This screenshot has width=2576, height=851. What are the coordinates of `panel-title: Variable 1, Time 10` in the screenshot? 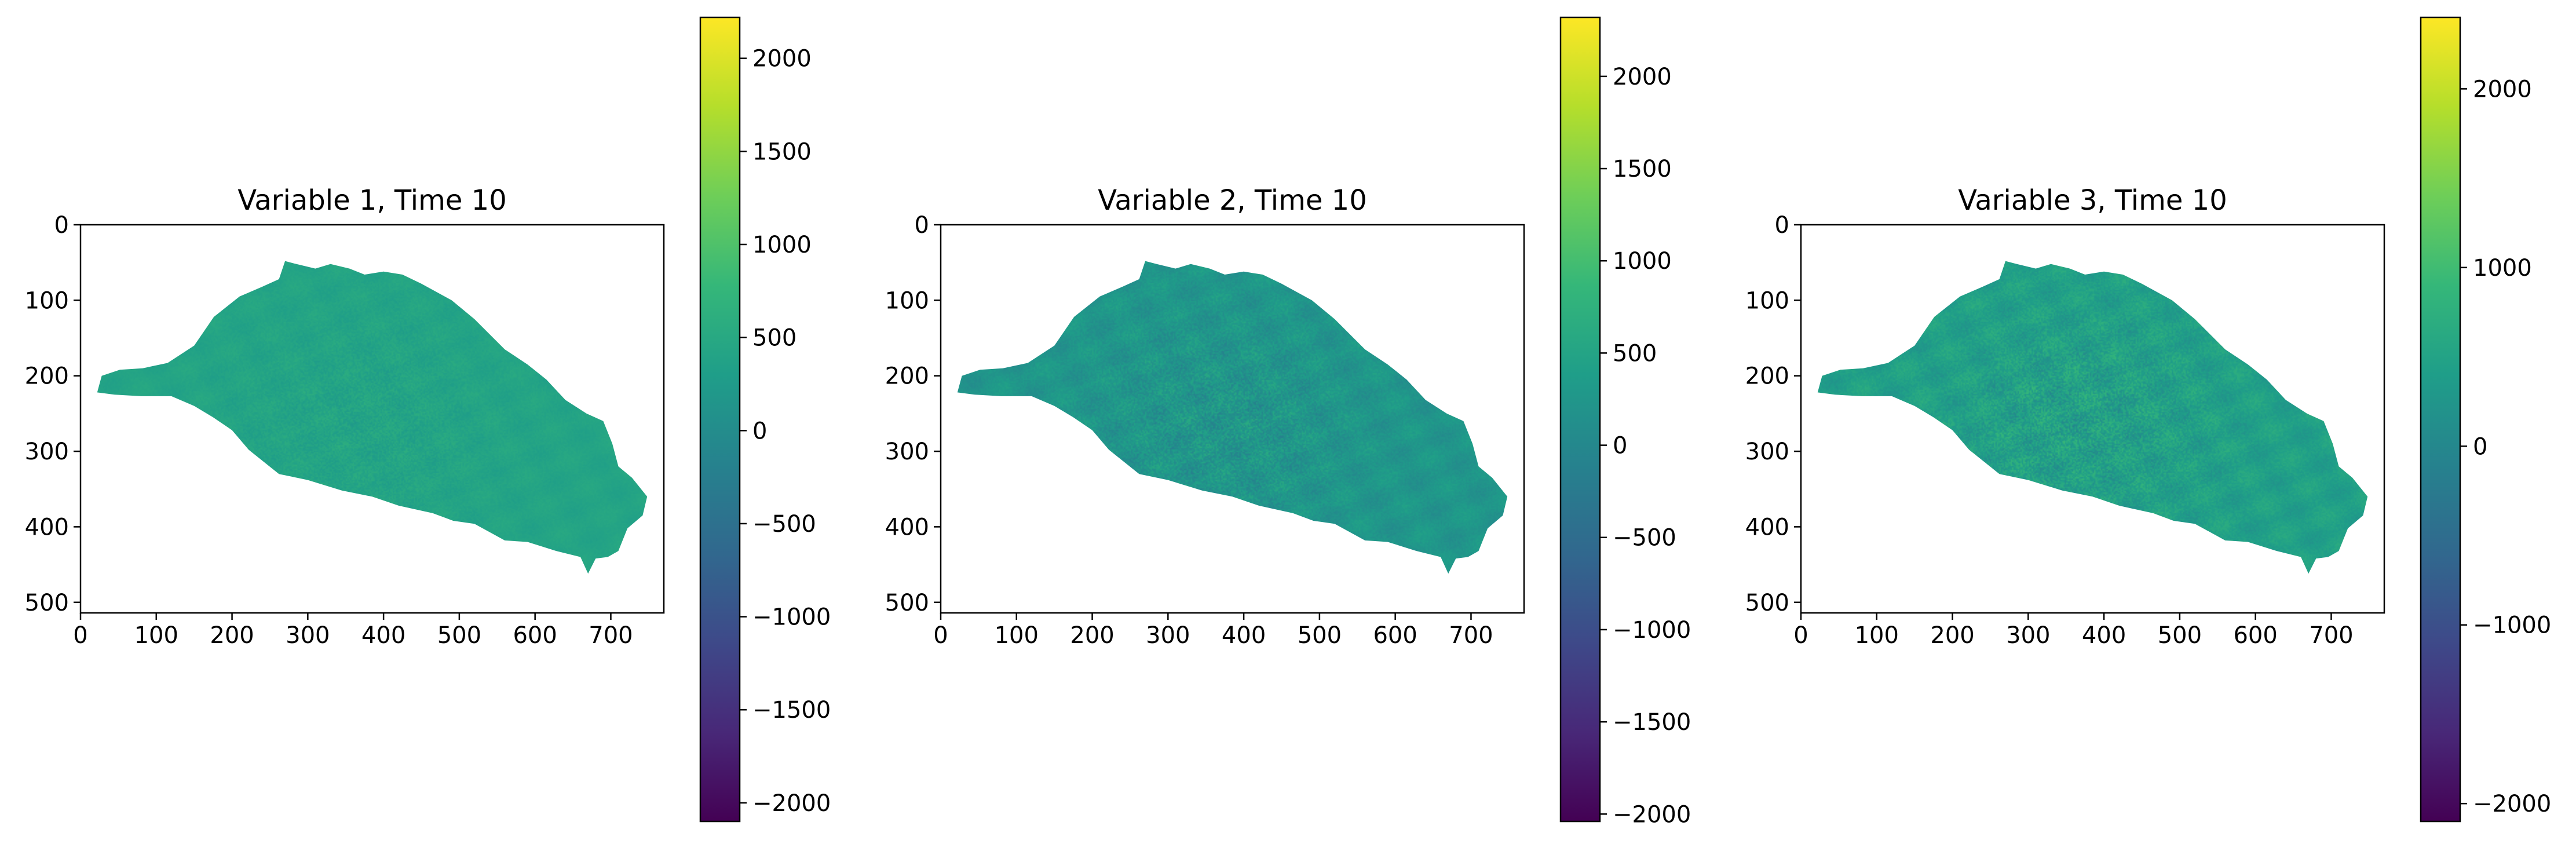 It's located at (371, 200).